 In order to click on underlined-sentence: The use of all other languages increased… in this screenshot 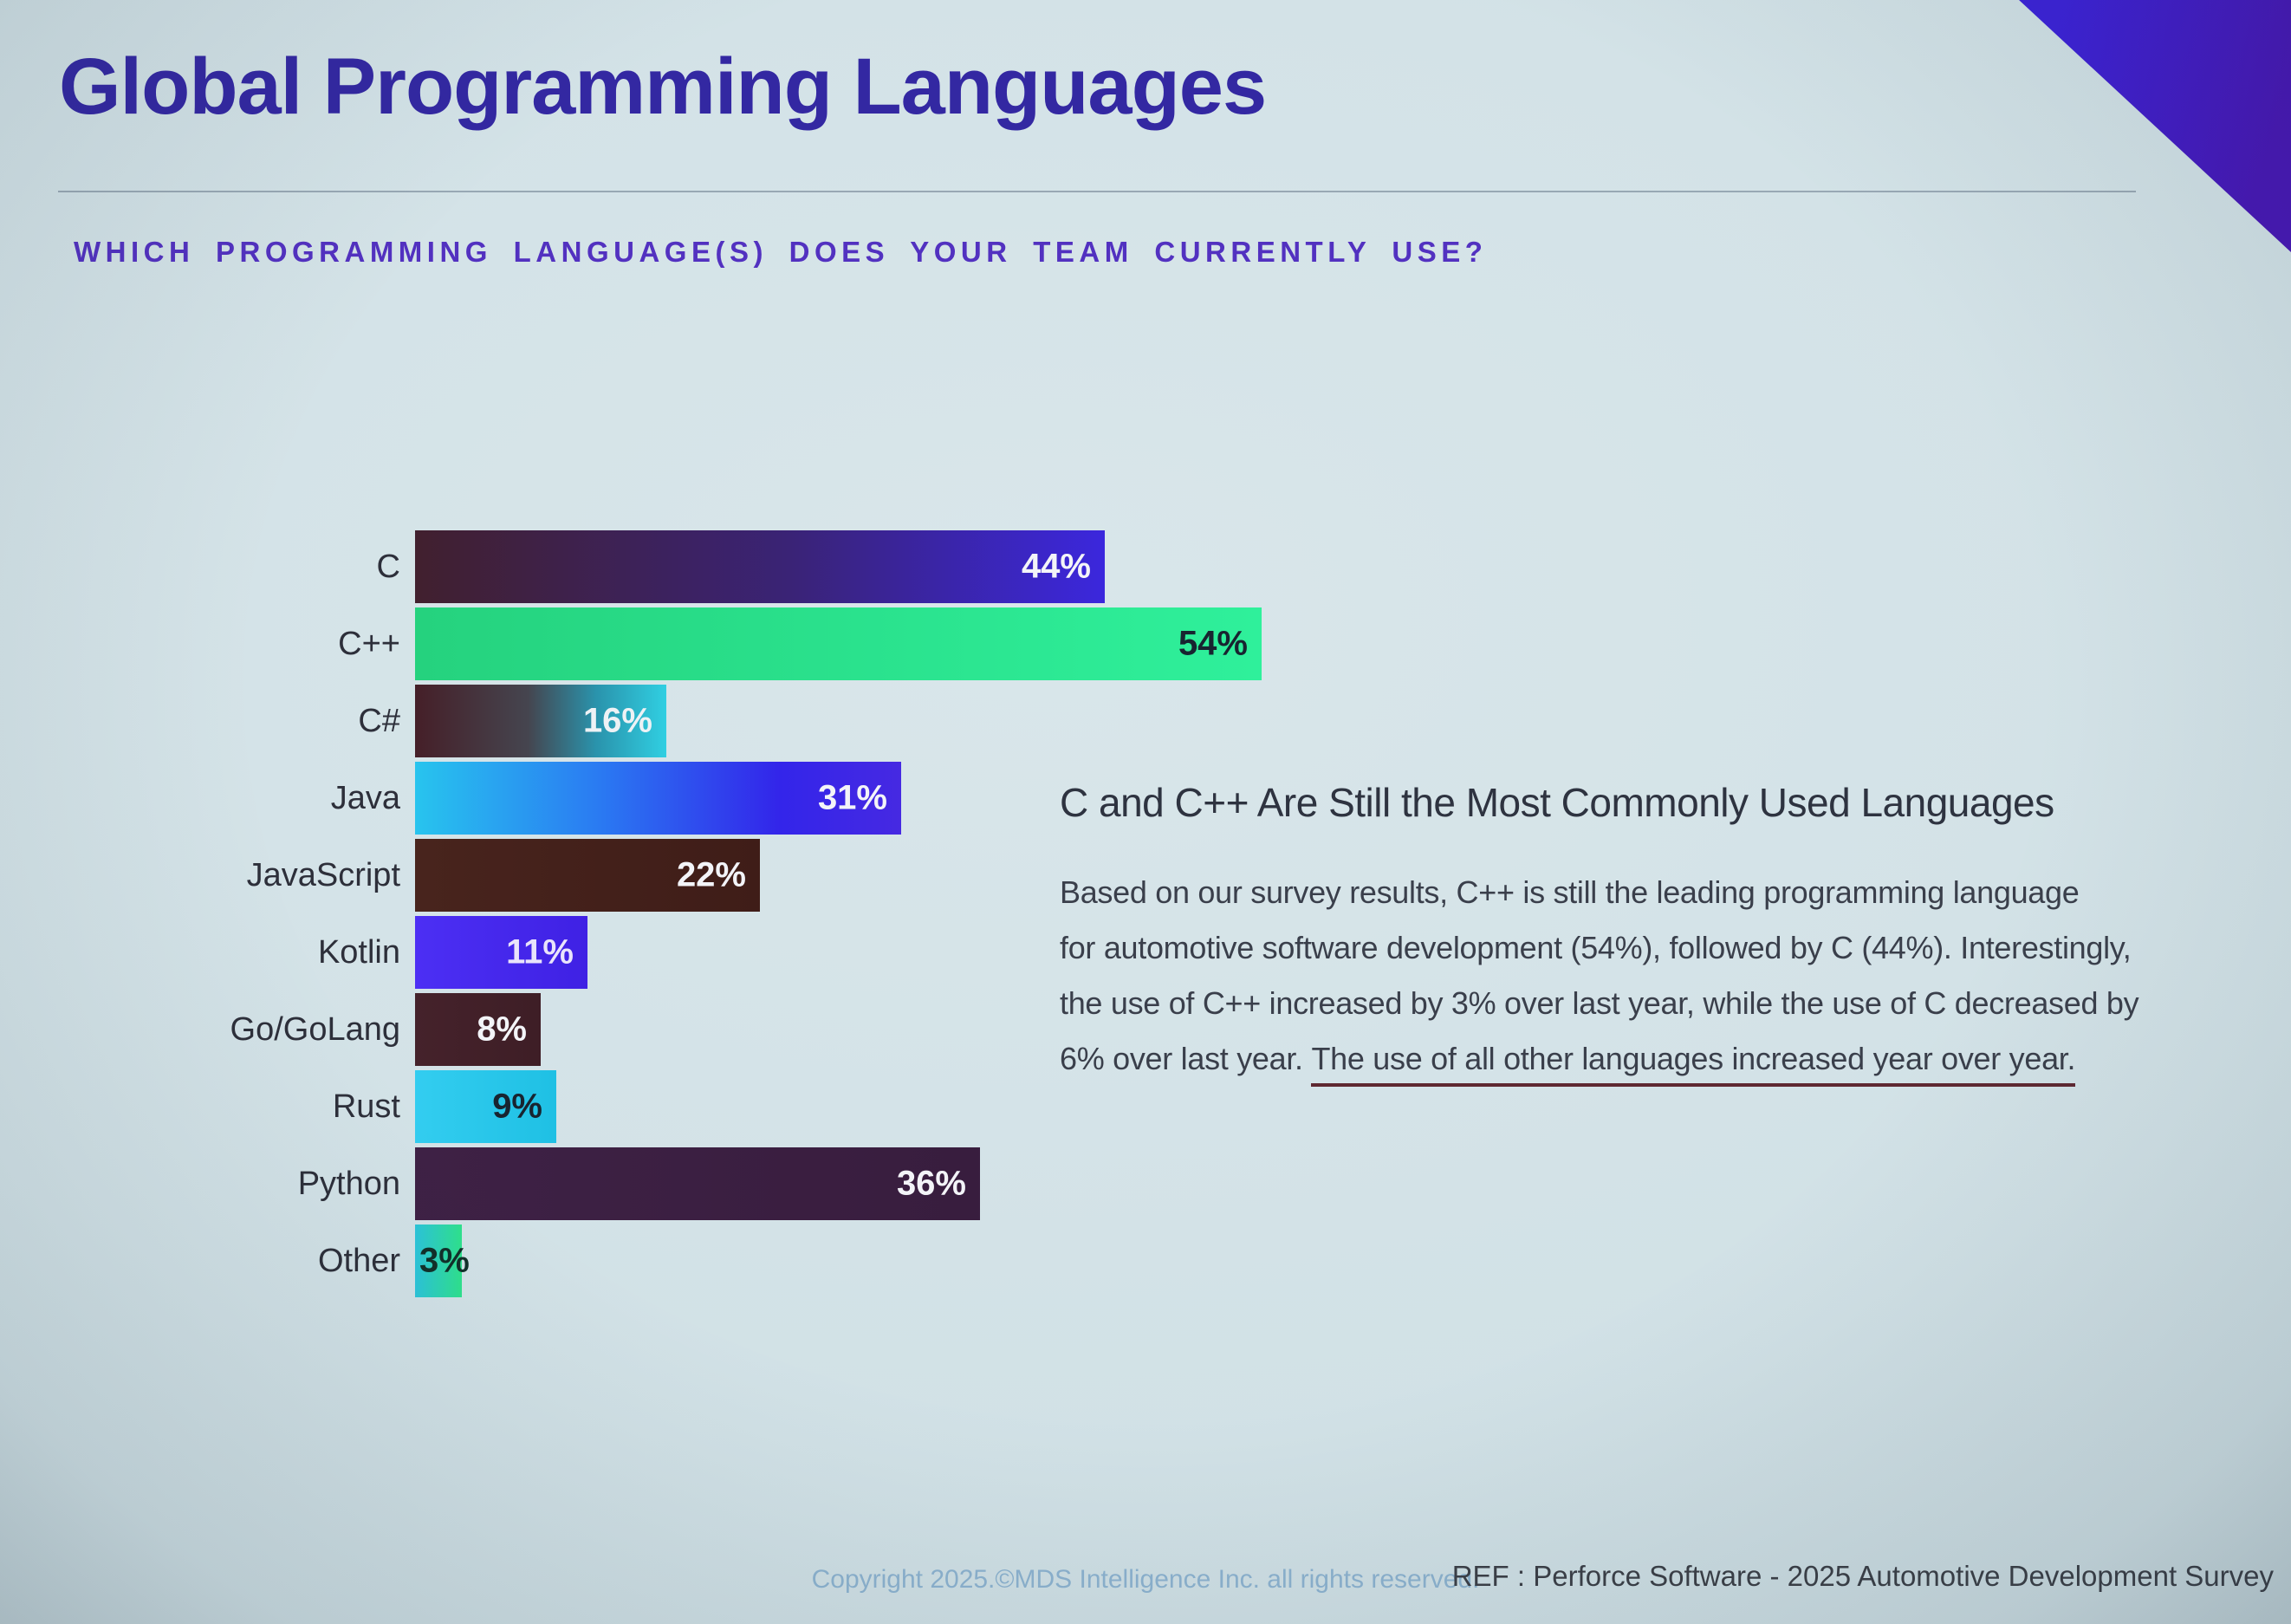, I will do `click(1694, 1063)`.